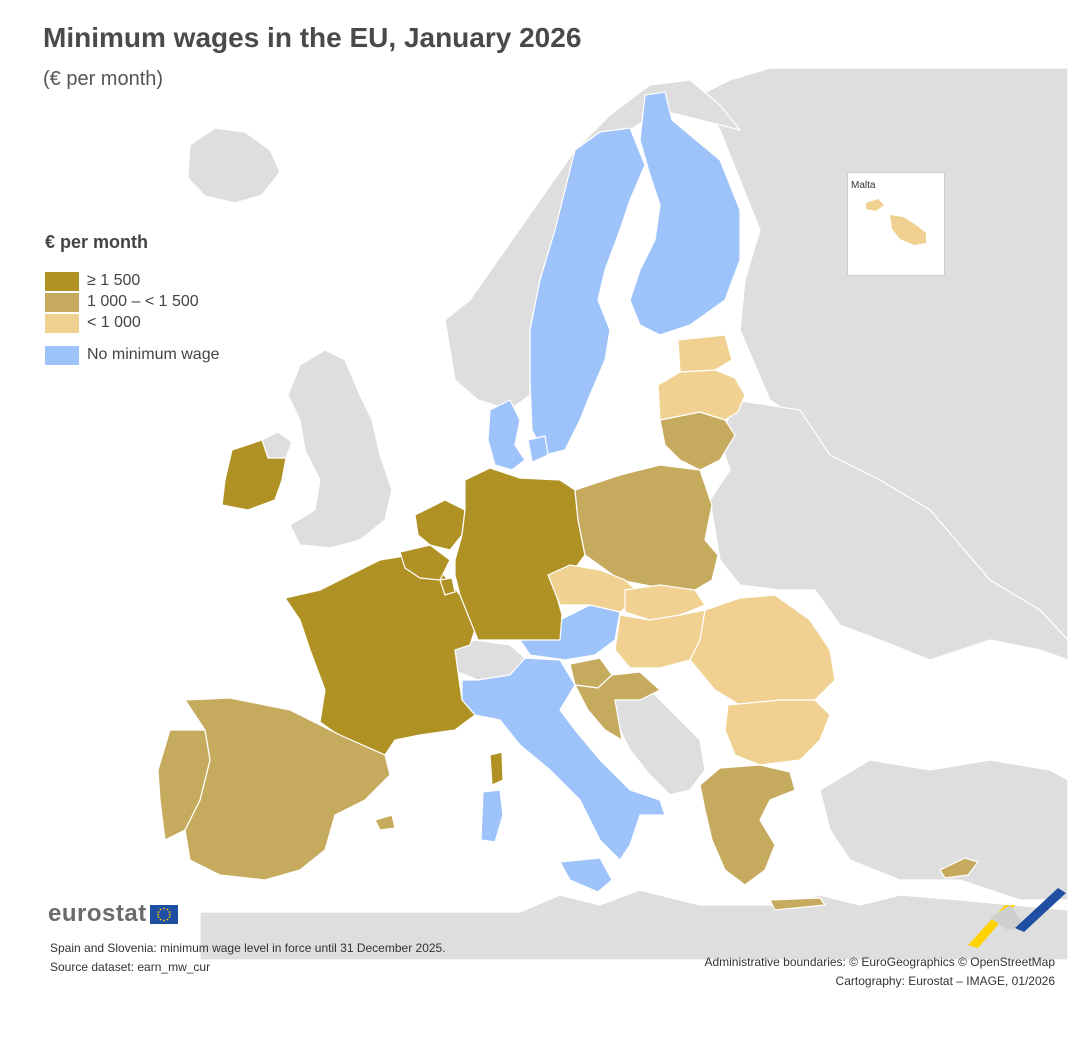  What do you see at coordinates (254, 475) in the screenshot?
I see `country-ireland` at bounding box center [254, 475].